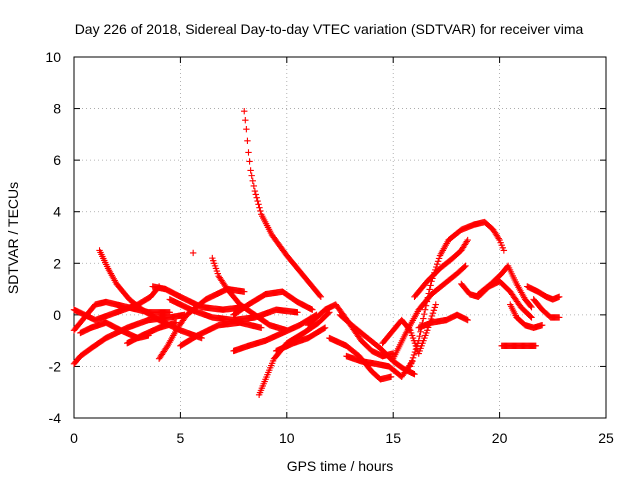 This screenshot has width=640, height=480. I want to click on x-tick-label: 20, so click(500, 438).